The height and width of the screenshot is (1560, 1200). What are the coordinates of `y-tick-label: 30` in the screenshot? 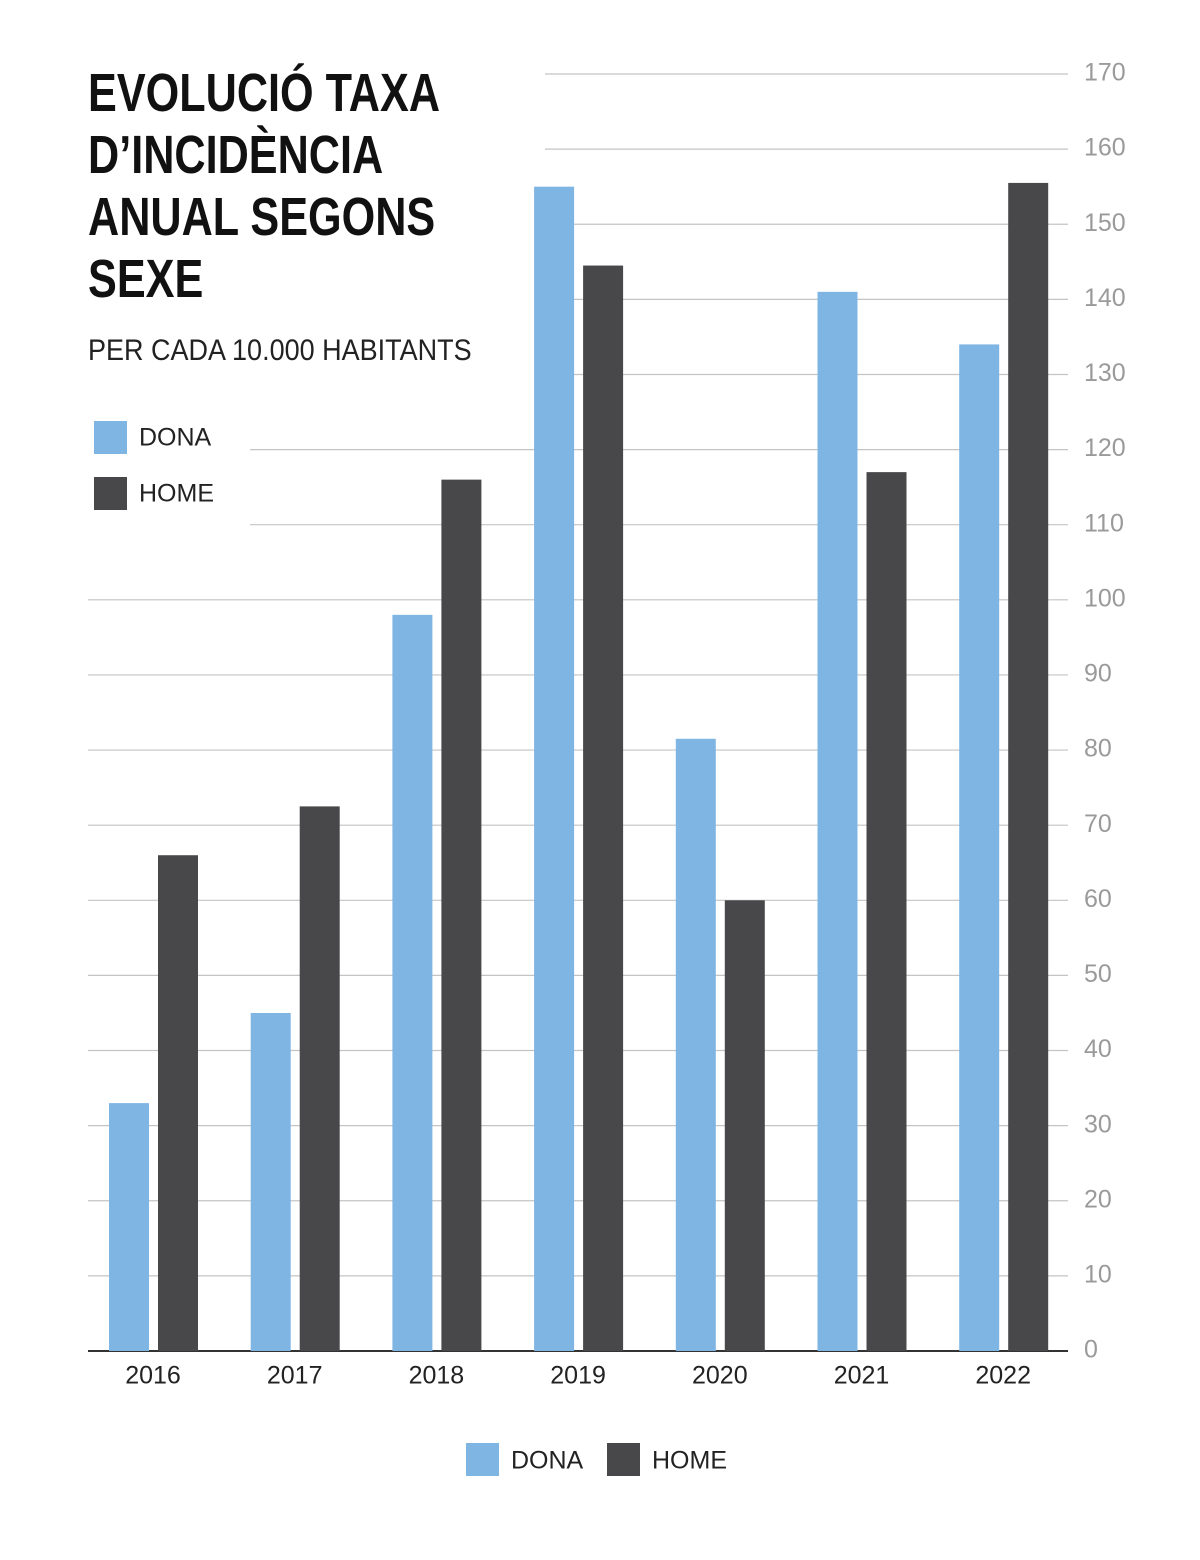 It's located at (1098, 1124).